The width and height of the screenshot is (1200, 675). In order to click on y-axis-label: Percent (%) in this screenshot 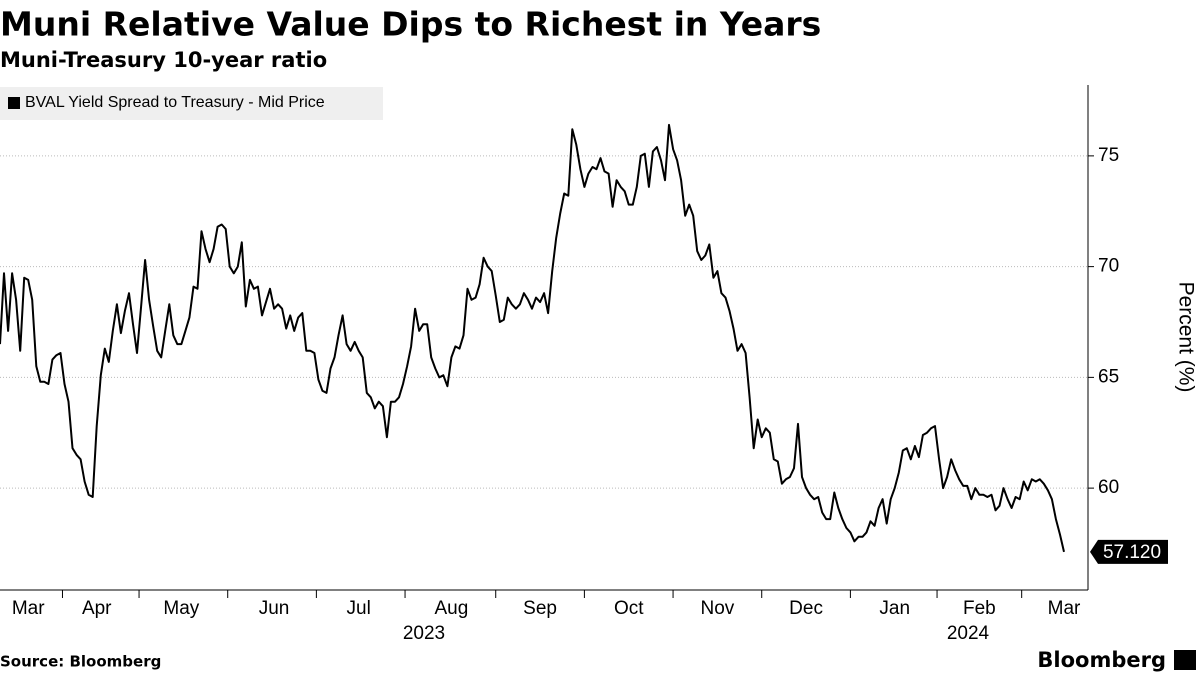, I will do `click(1185, 337)`.